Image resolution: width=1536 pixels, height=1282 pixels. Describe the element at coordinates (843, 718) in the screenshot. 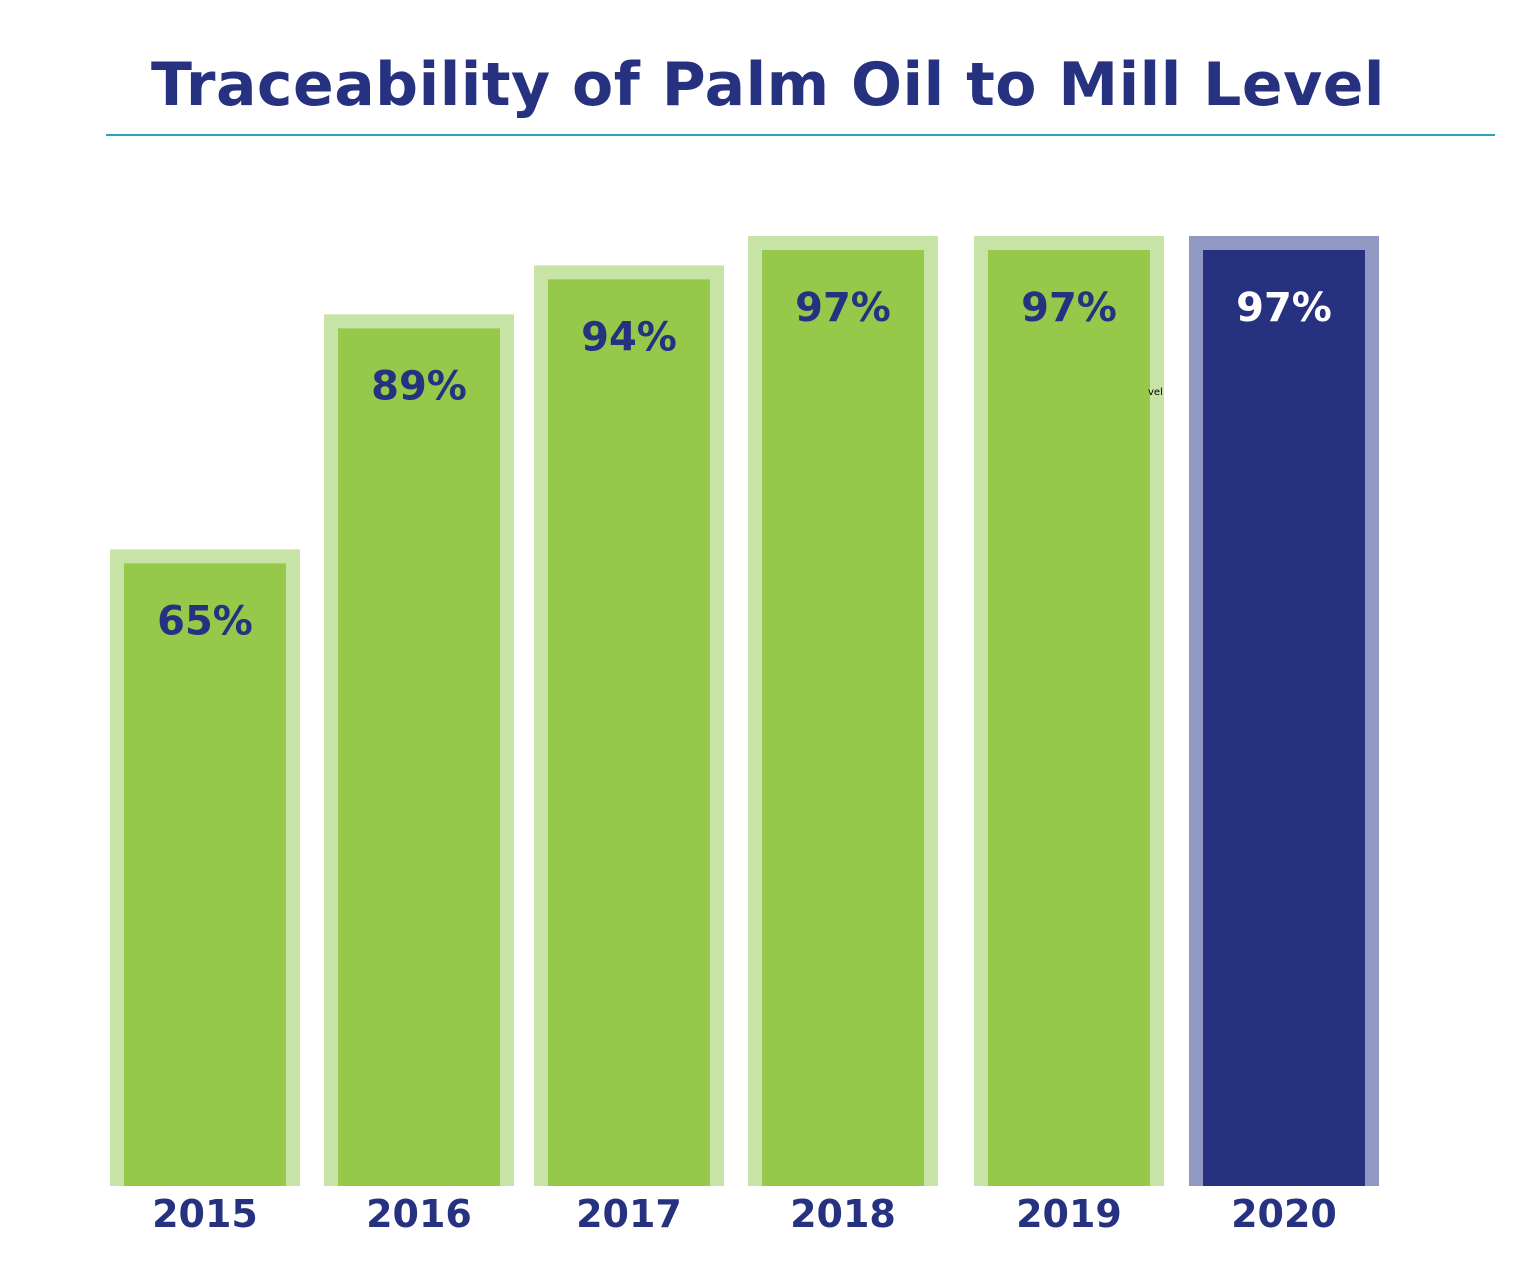

I see `bar-2018` at that location.